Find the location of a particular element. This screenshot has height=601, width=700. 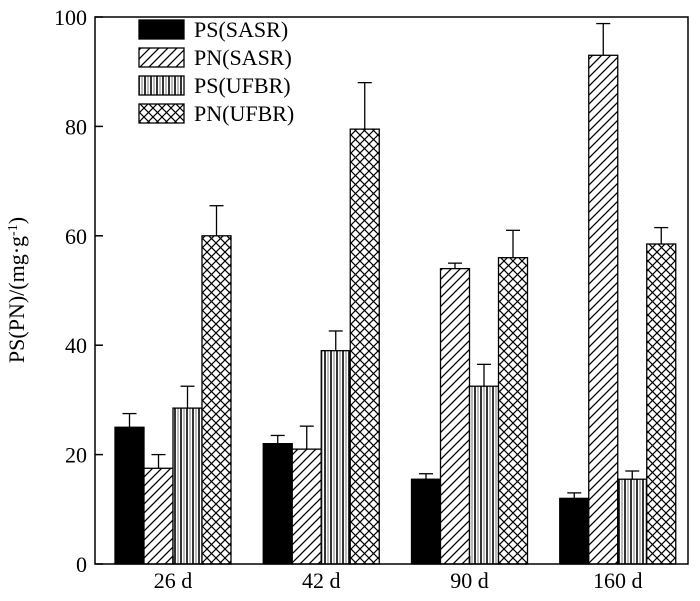

legend-label-ps-sasr: PS(SASR) is located at coordinates (241, 29).